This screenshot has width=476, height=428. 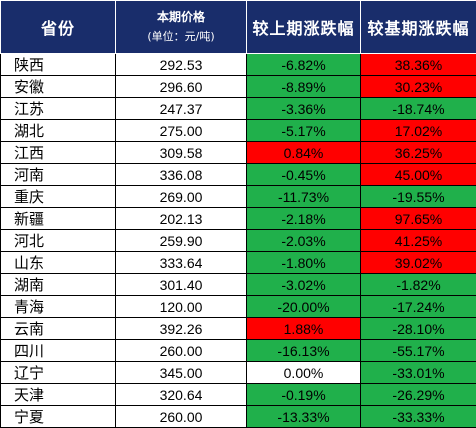 What do you see at coordinates (58, 329) in the screenshot?
I see `province-cell: 云南` at bounding box center [58, 329].